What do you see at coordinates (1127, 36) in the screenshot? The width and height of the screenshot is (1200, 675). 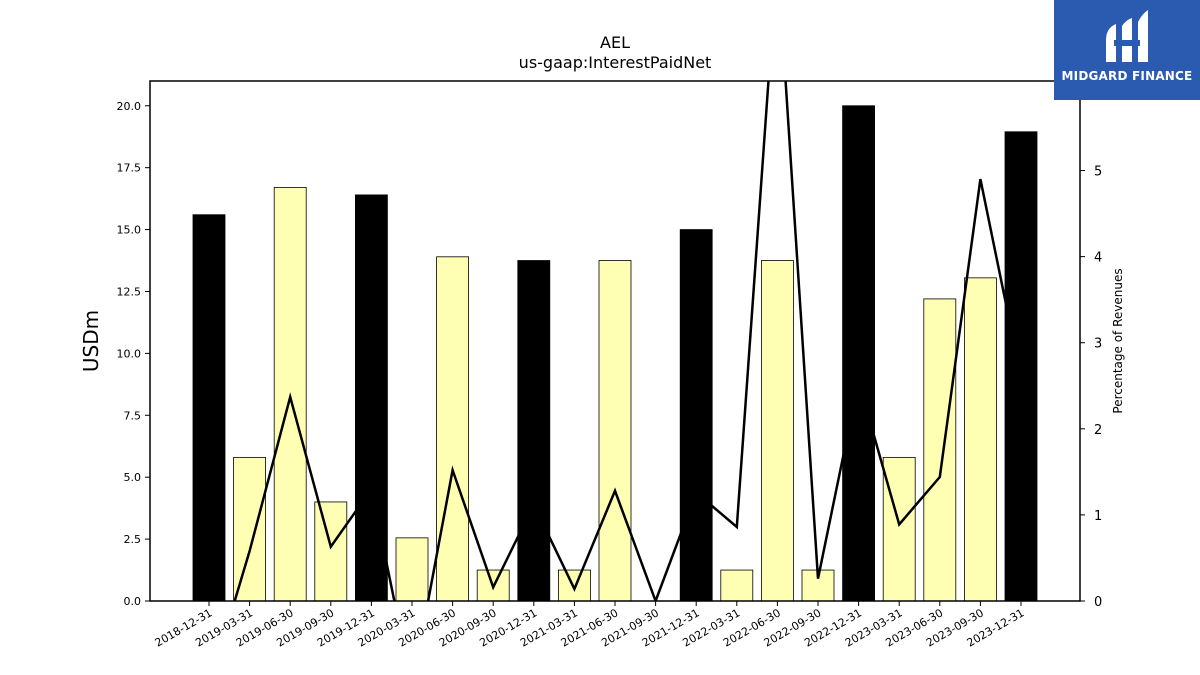 I see `logo-mark-icon` at bounding box center [1127, 36].